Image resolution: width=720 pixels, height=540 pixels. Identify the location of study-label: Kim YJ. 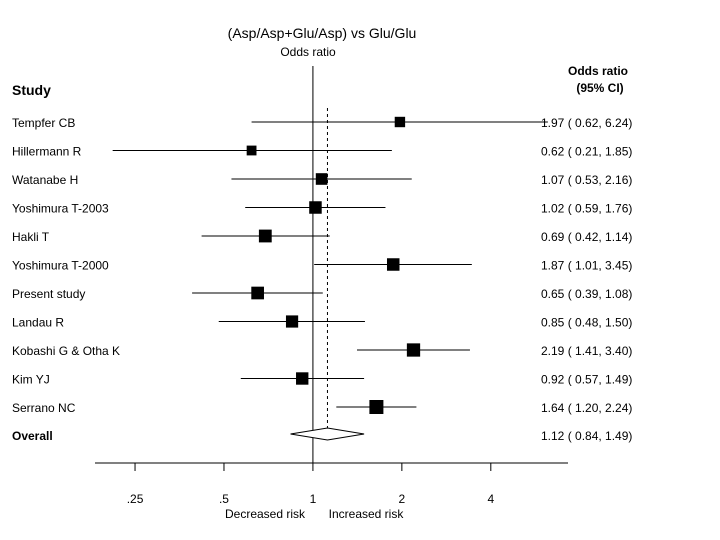
(31, 380).